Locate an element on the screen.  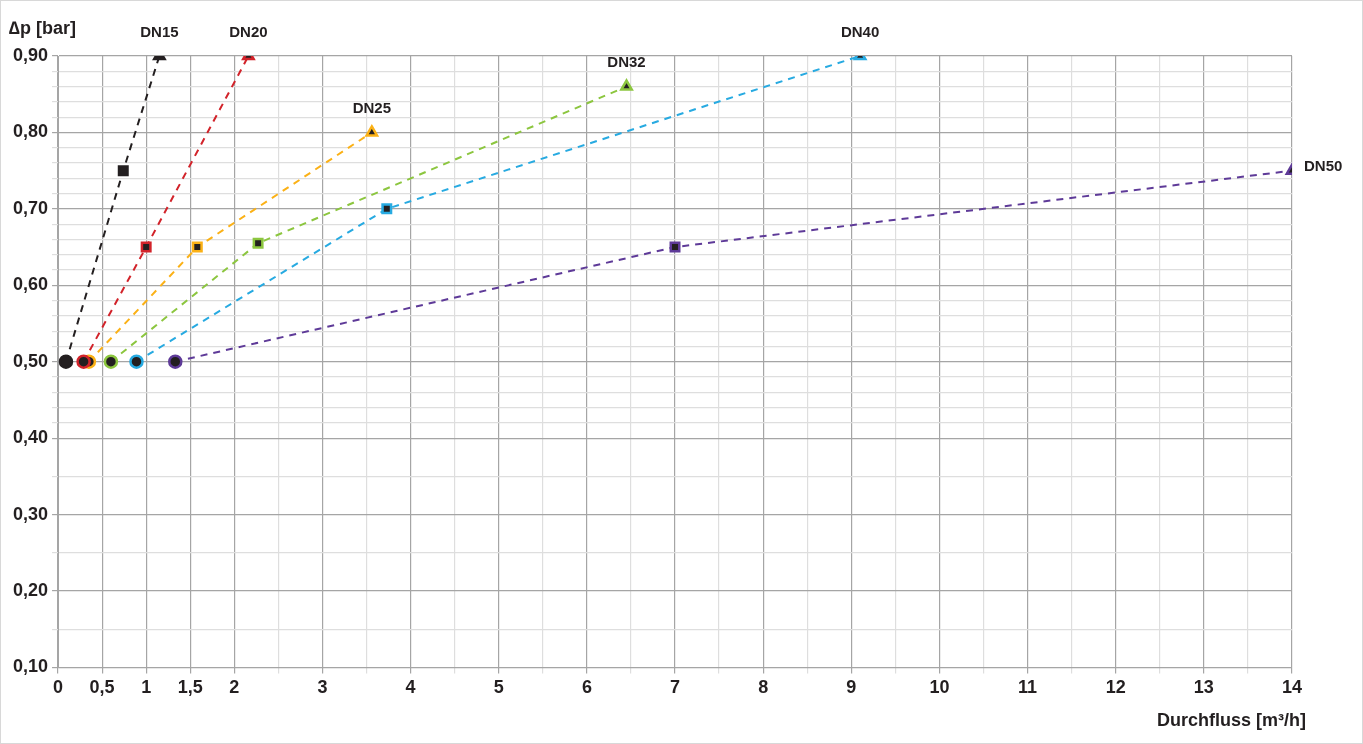
x-tick-label: 11 is located at coordinates (1028, 687).